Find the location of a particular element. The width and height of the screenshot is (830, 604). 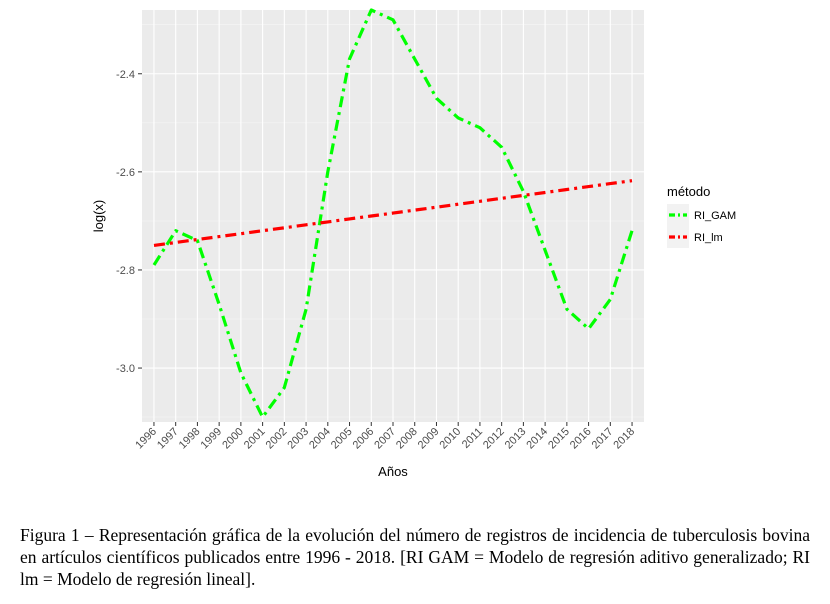

x-tick-label: 1998 is located at coordinates (190, 439).